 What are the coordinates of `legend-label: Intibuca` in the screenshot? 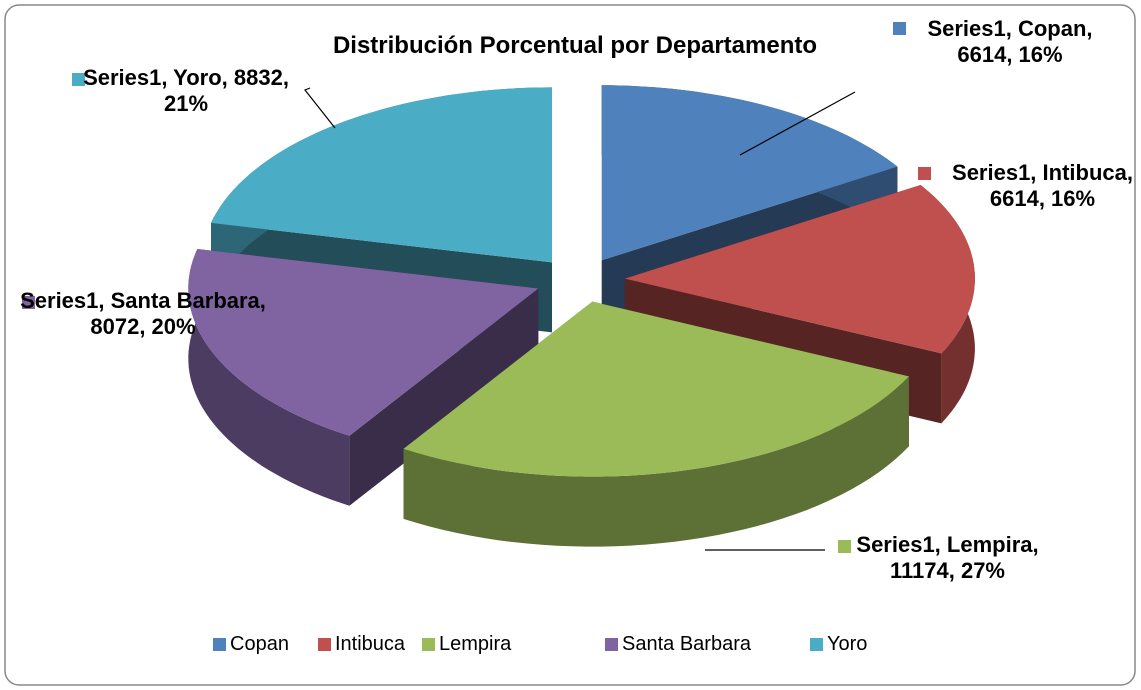 It's located at (370, 644).